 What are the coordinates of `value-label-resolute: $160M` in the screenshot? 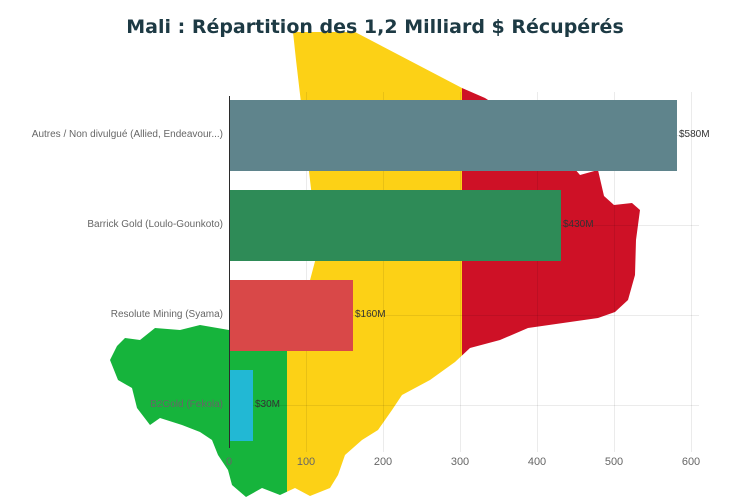 It's located at (370, 314).